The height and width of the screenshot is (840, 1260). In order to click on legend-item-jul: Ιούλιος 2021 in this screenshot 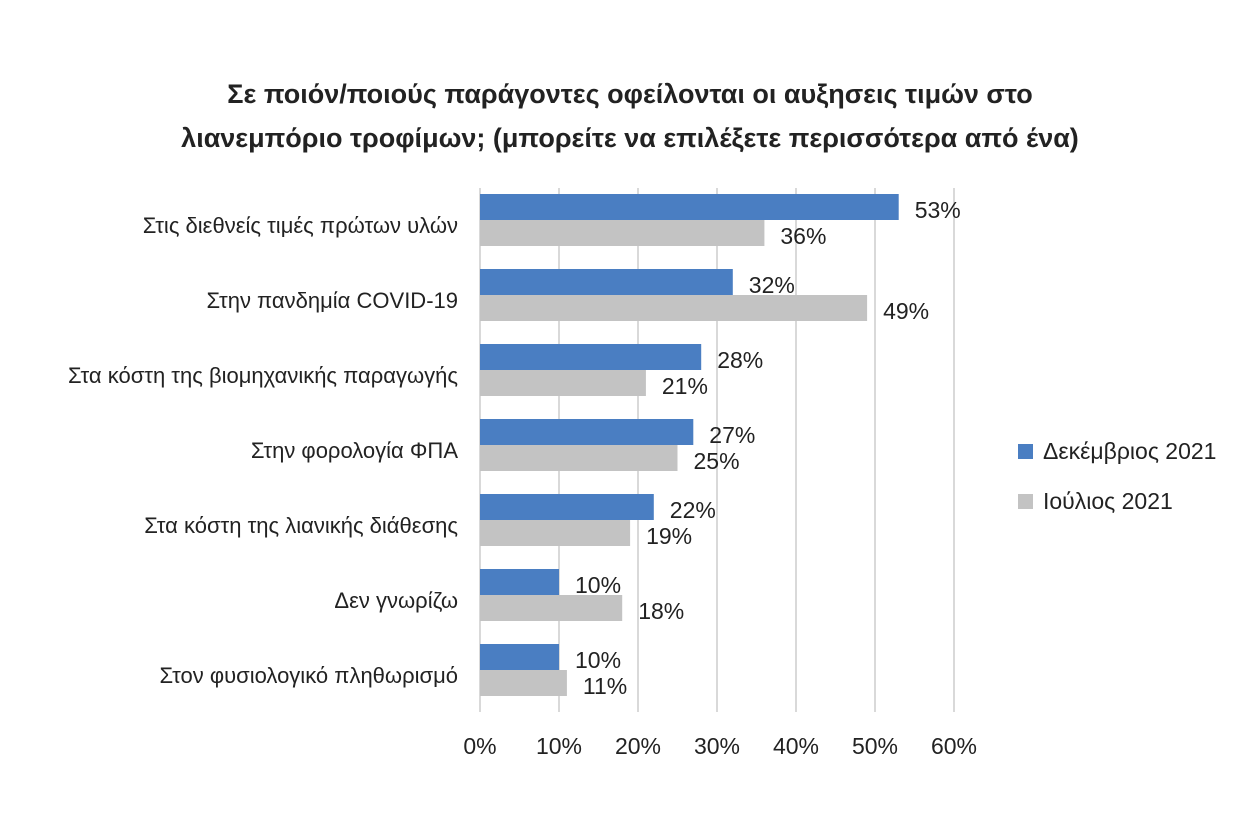, I will do `click(1117, 501)`.